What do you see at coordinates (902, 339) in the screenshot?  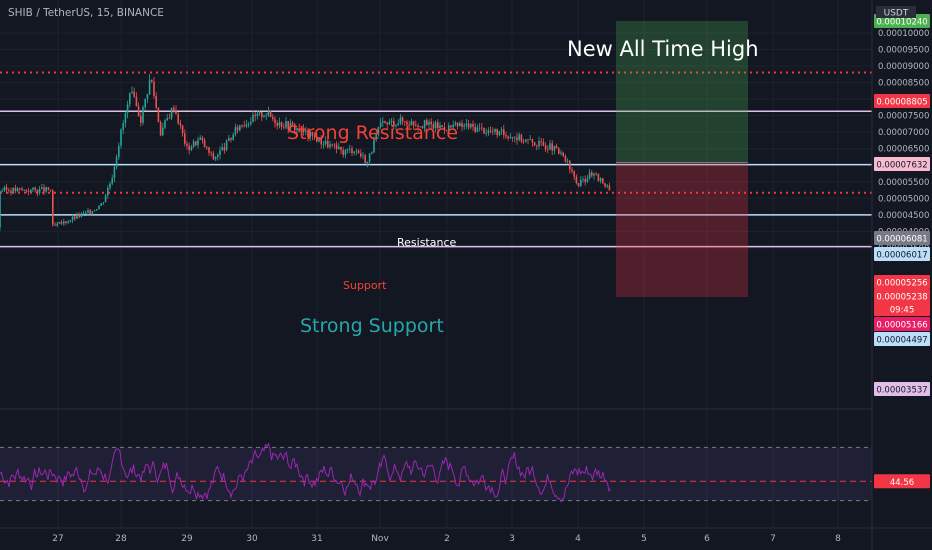 I see `price-tag-strong-support-bg` at bounding box center [902, 339].